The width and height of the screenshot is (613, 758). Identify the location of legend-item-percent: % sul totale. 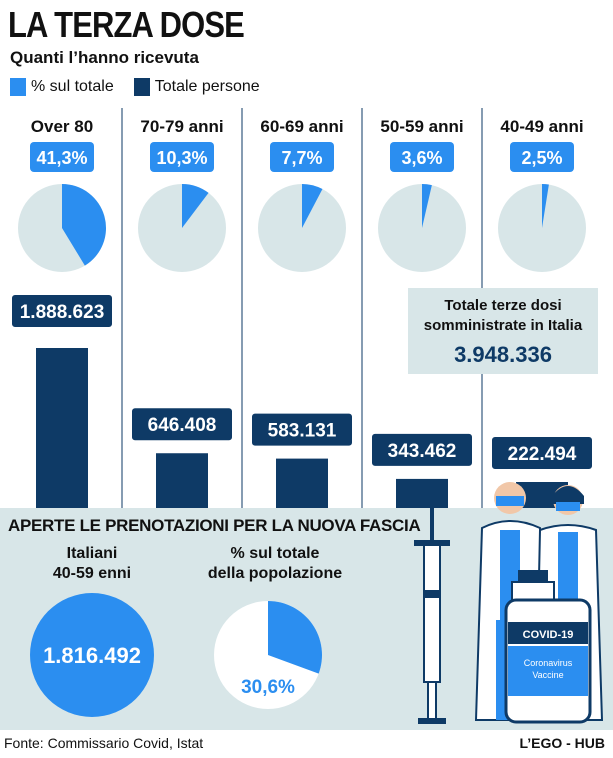
(62, 87).